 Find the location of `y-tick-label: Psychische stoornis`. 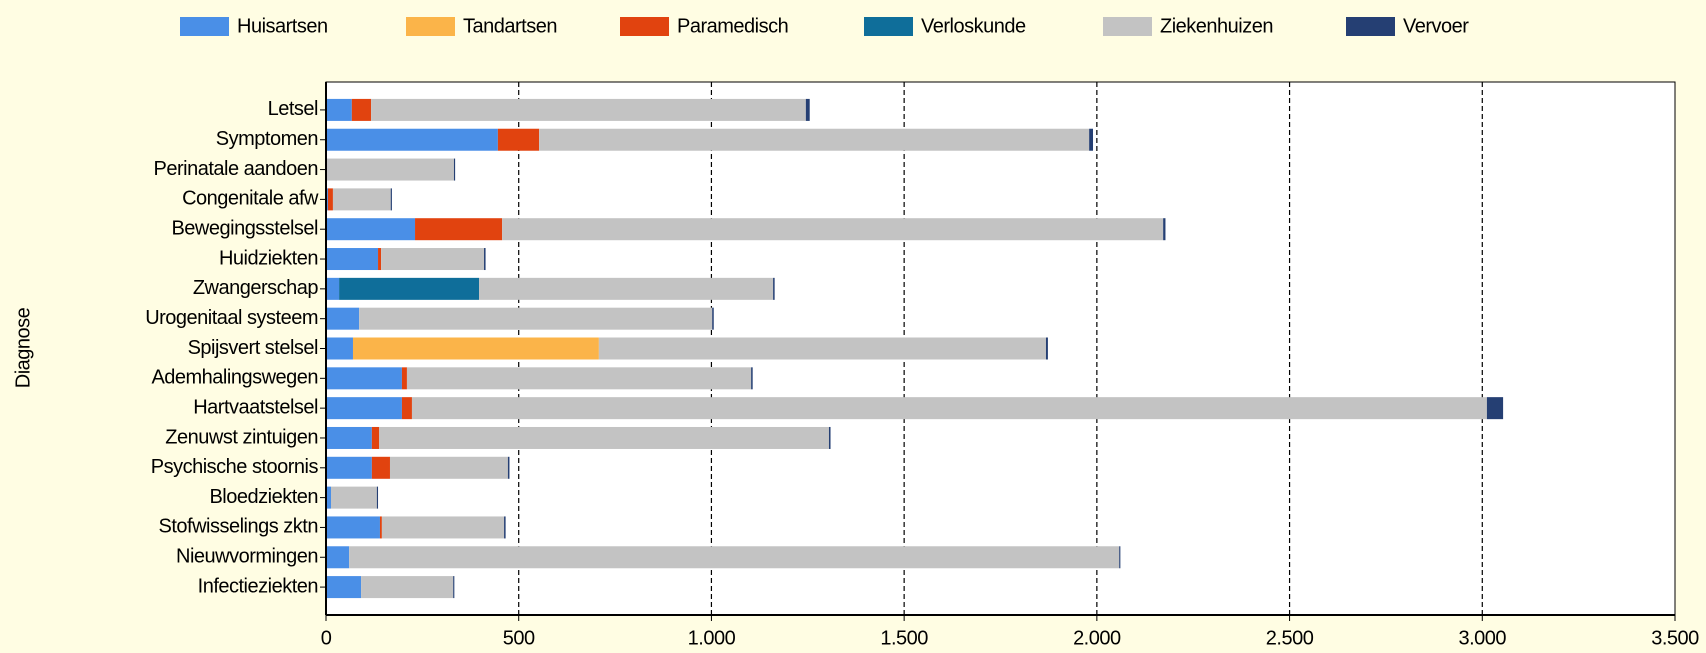

y-tick-label: Psychische stoornis is located at coordinates (235, 467).